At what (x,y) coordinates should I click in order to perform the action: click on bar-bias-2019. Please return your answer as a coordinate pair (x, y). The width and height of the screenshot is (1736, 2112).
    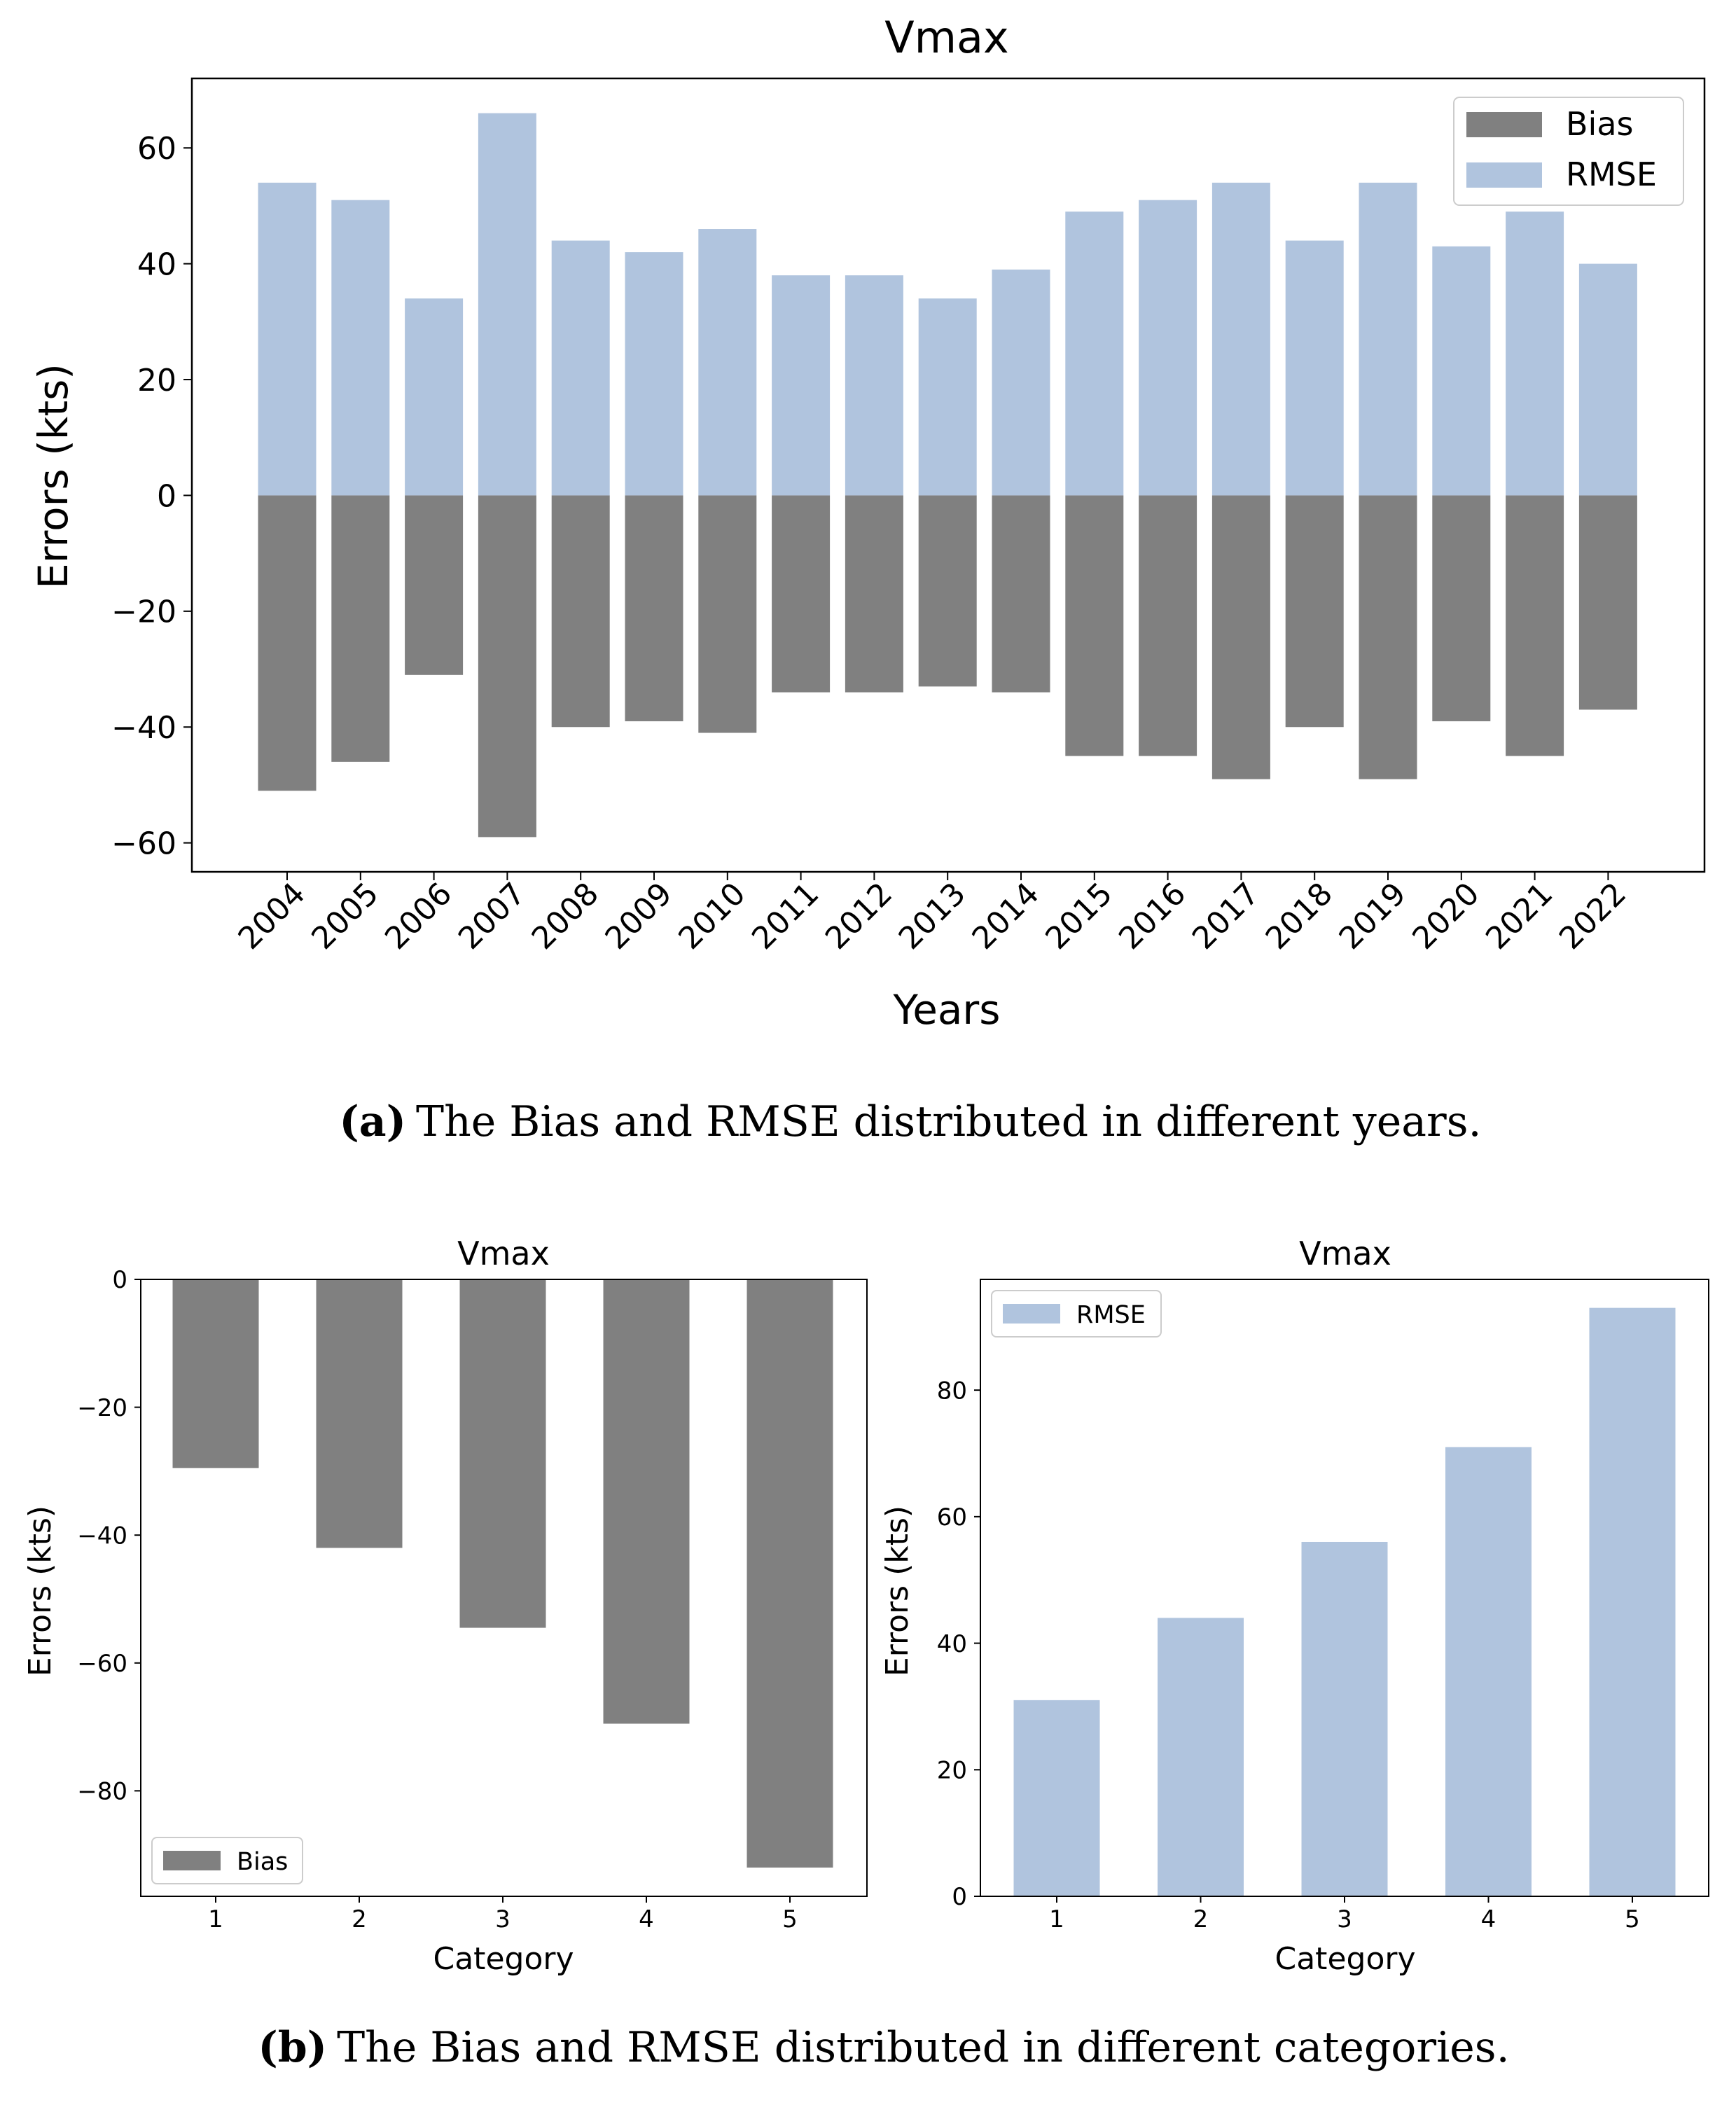
    Looking at the image, I should click on (1388, 637).